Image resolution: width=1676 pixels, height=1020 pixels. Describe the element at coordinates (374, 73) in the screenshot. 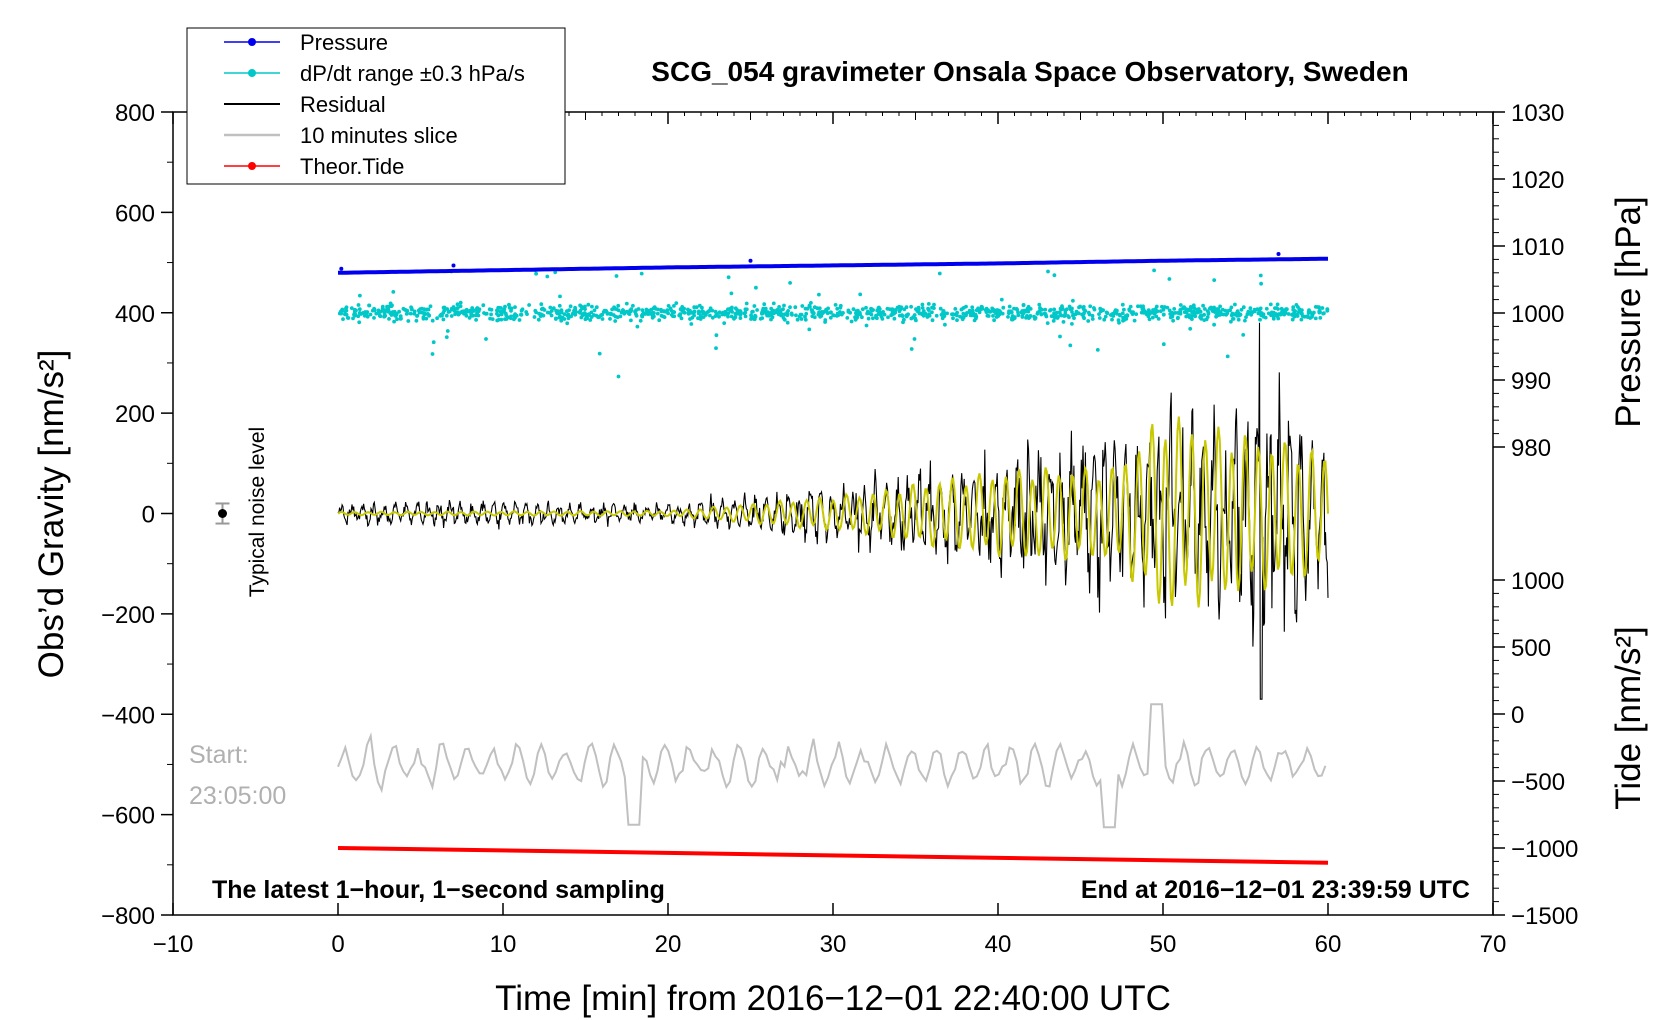

I see `legend-item-dpdt: dP/dt range ±0.3 hPa/s` at that location.